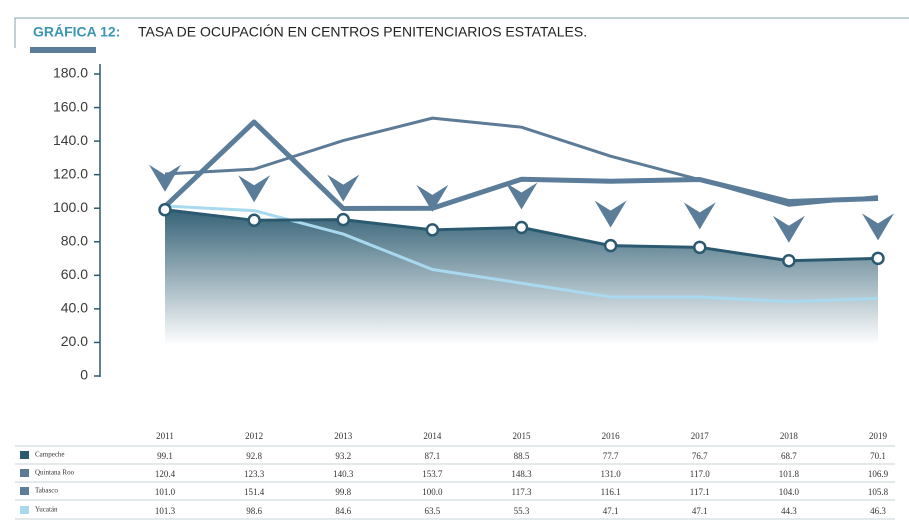 Image resolution: width=909 pixels, height=527 pixels. I want to click on table-header: 2019, so click(878, 436).